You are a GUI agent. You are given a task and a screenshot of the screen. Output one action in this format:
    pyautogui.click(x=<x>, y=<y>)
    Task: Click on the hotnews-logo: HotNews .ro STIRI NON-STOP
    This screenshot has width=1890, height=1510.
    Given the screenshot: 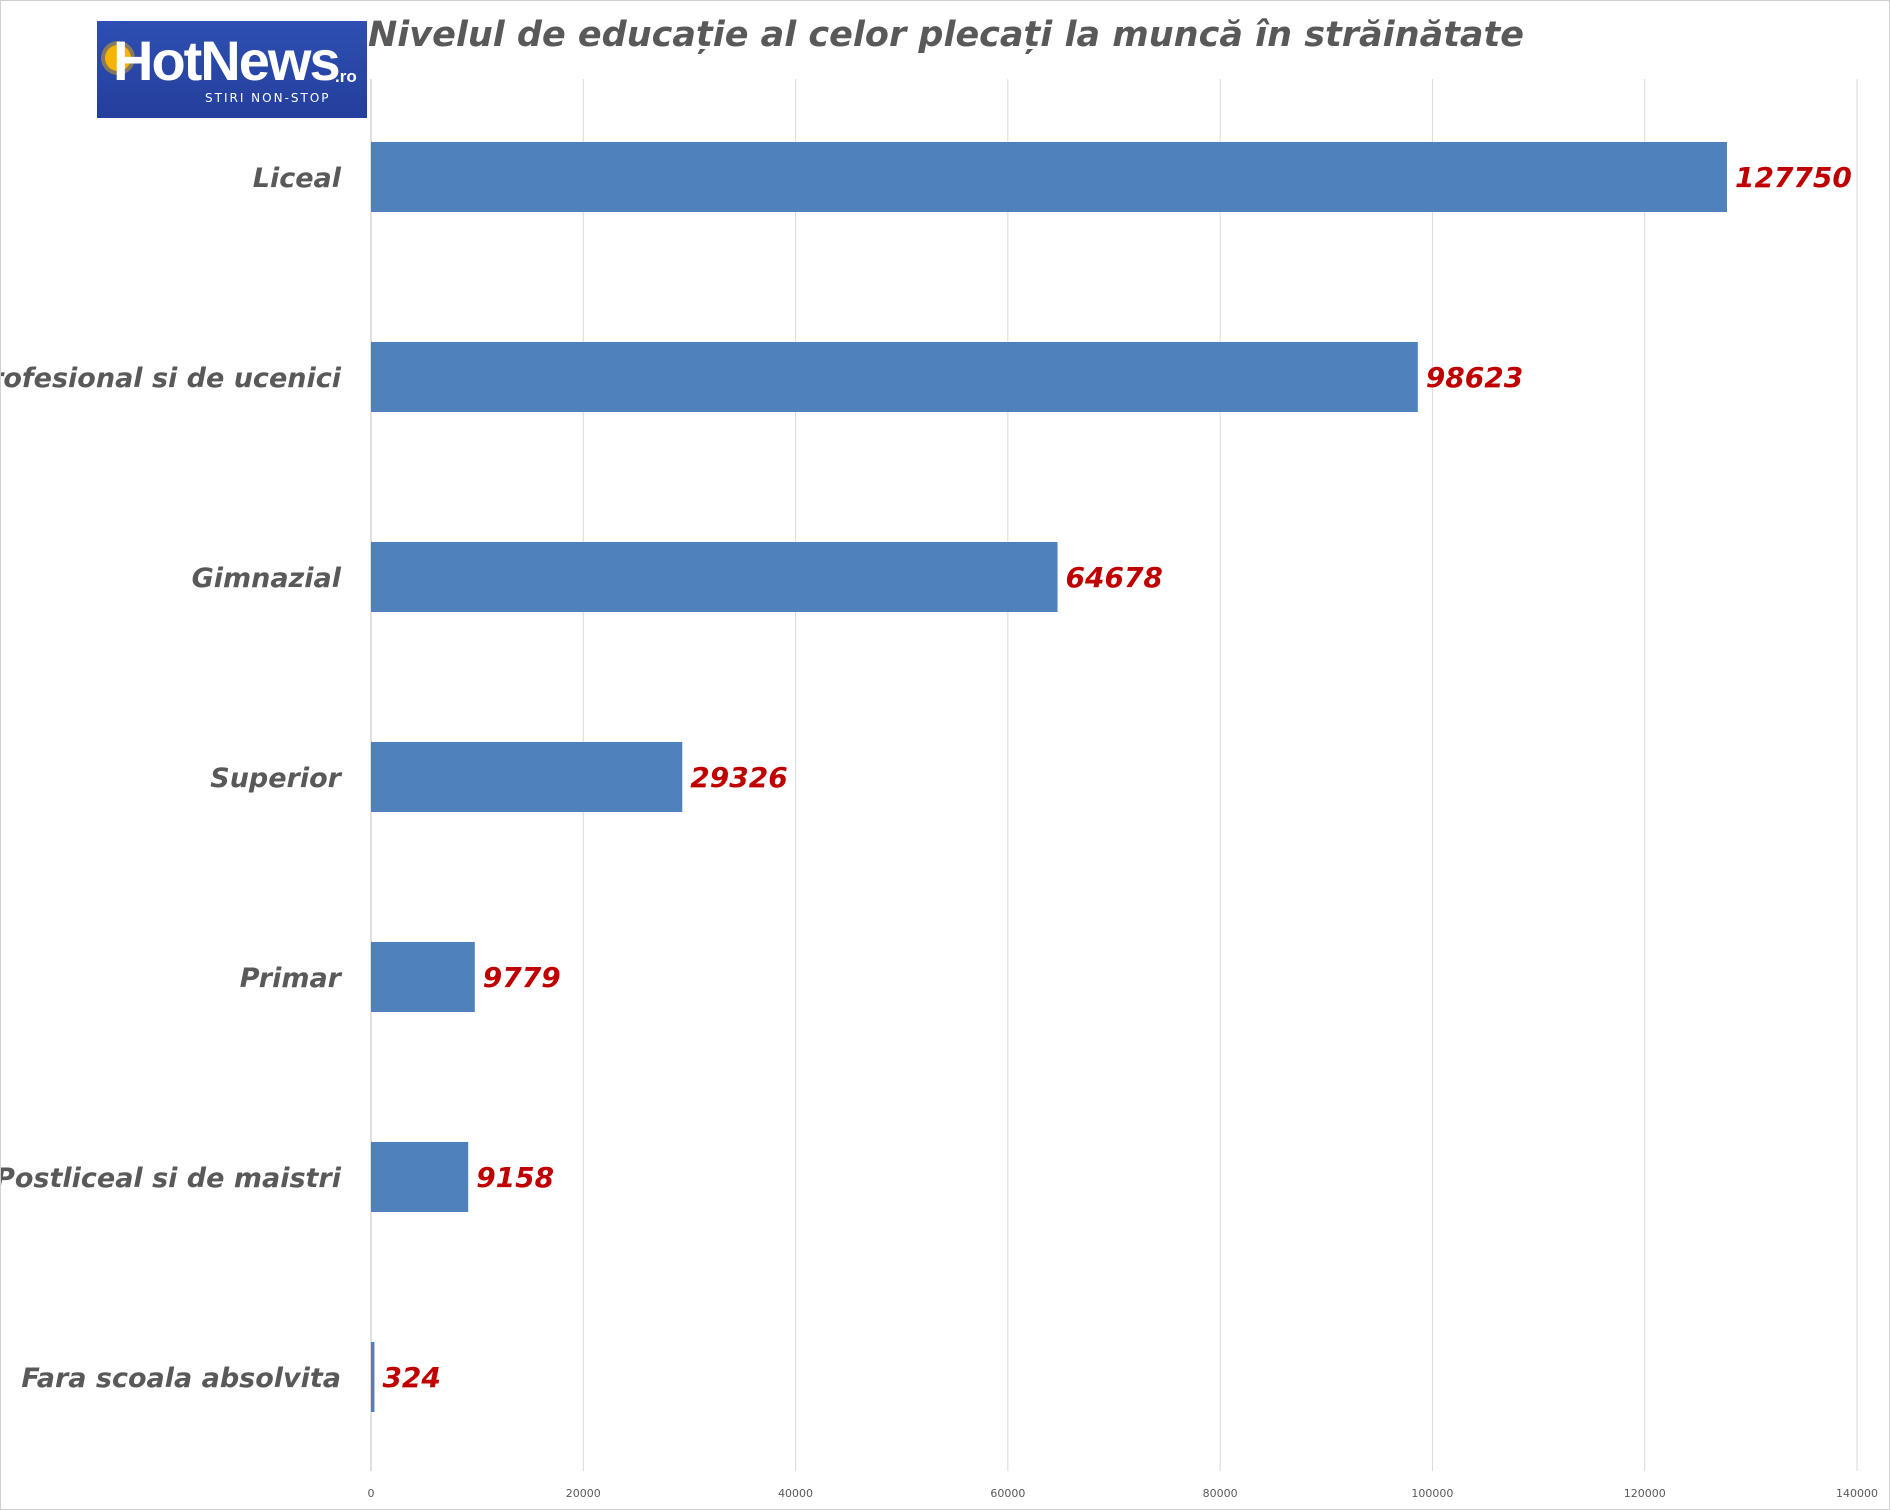 What is the action you would take?
    pyautogui.click(x=232, y=69)
    